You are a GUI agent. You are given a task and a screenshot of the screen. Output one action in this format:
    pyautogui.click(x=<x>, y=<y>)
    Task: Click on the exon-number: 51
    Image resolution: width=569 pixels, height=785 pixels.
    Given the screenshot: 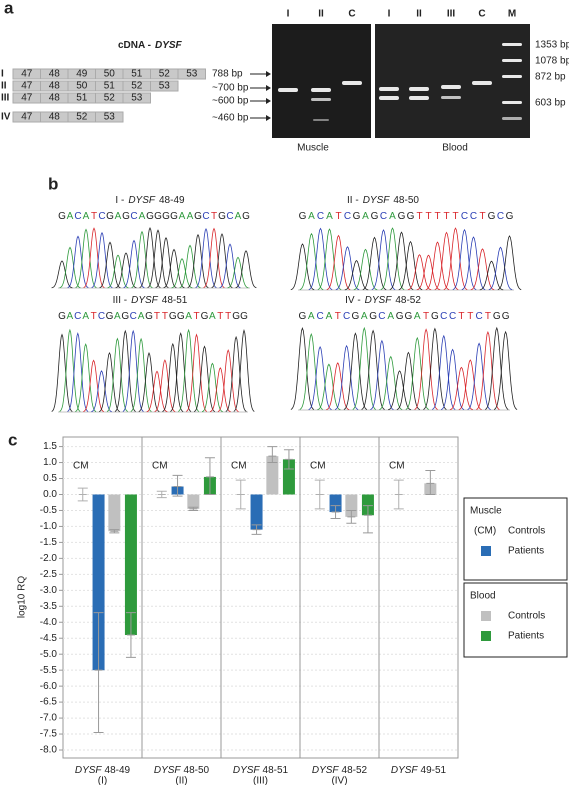 What is the action you would take?
    pyautogui.click(x=82, y=98)
    